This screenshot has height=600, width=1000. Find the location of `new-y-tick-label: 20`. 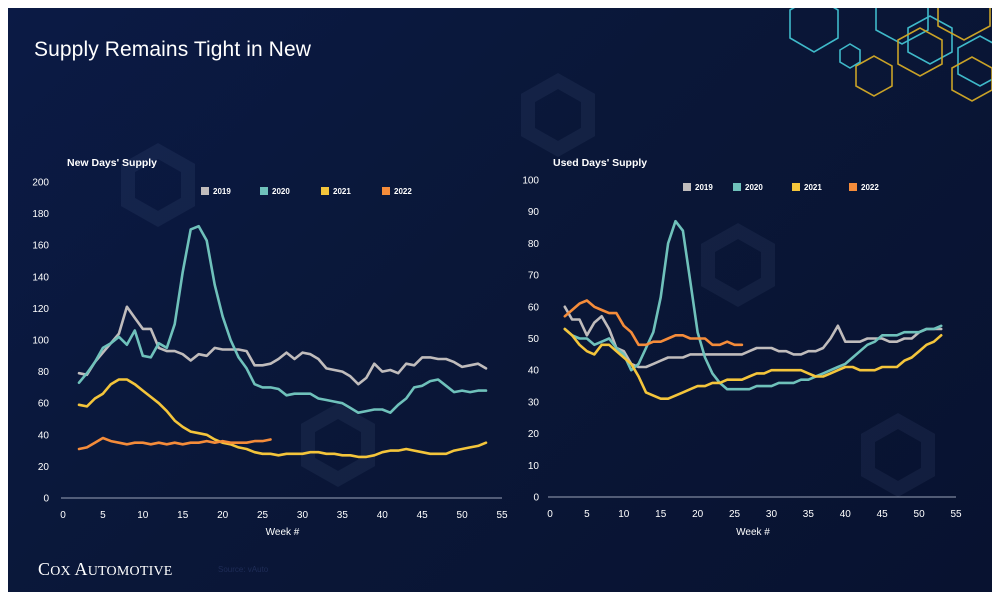

new-y-tick-label: 20 is located at coordinates (44, 467).